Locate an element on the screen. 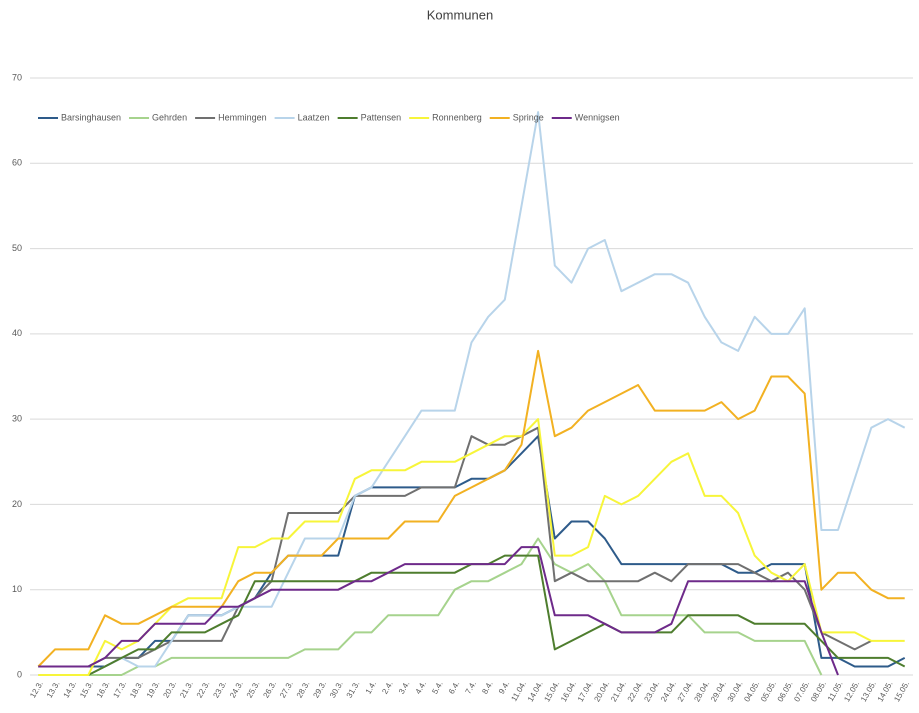 Image resolution: width=919 pixels, height=713 pixels. x-tick-label: 24.04. is located at coordinates (668, 692).